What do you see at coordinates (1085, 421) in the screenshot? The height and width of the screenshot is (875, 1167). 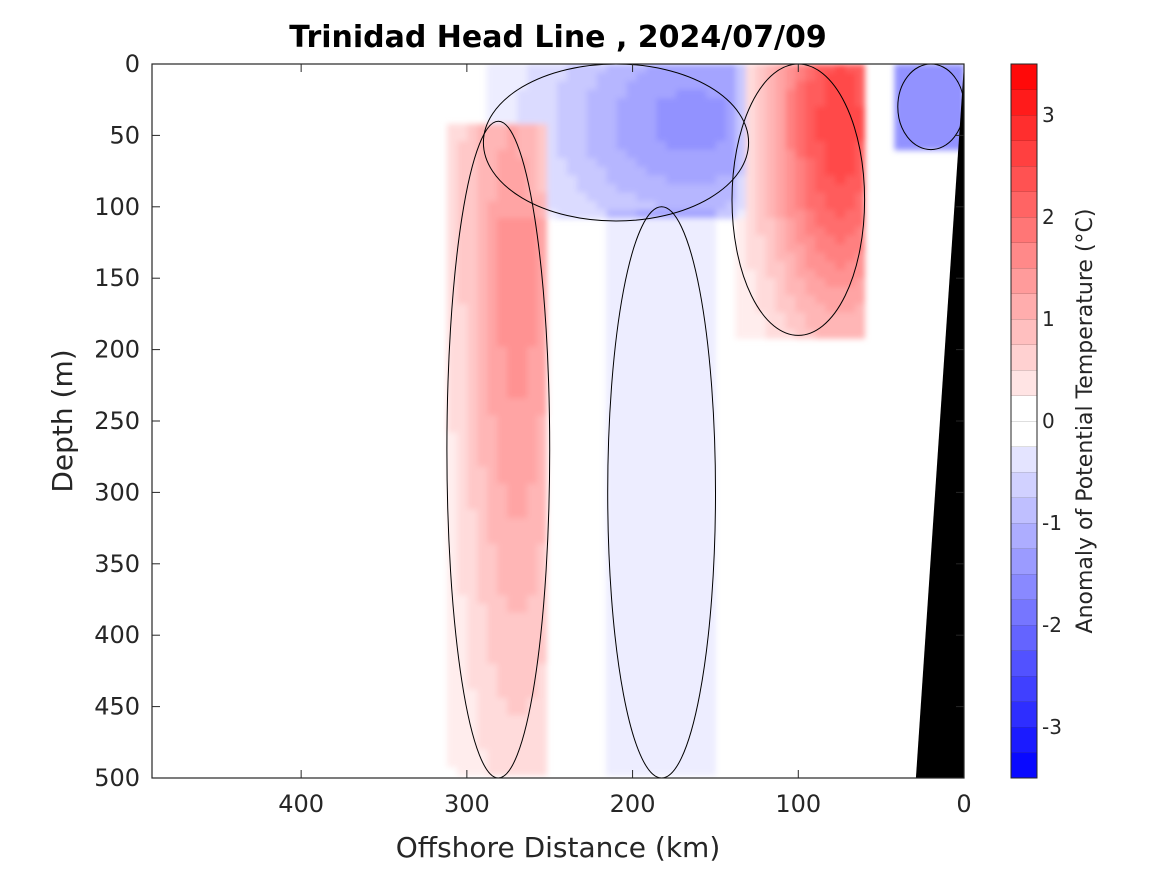 I see `colorbar-label: Anomaly of Potential Temperature (°C)` at bounding box center [1085, 421].